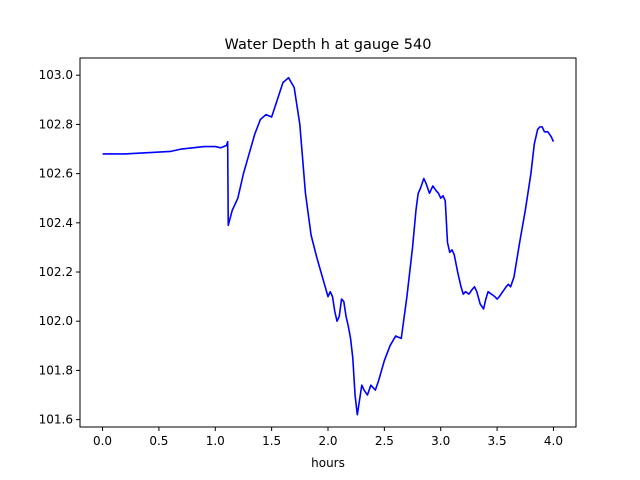  Describe the element at coordinates (56, 174) in the screenshot. I see `y-tick-label: 102.6` at that location.